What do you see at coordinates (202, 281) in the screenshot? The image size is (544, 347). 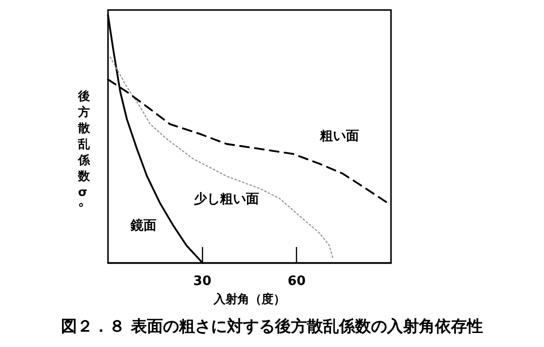 I see `x-tick-label: 30` at bounding box center [202, 281].